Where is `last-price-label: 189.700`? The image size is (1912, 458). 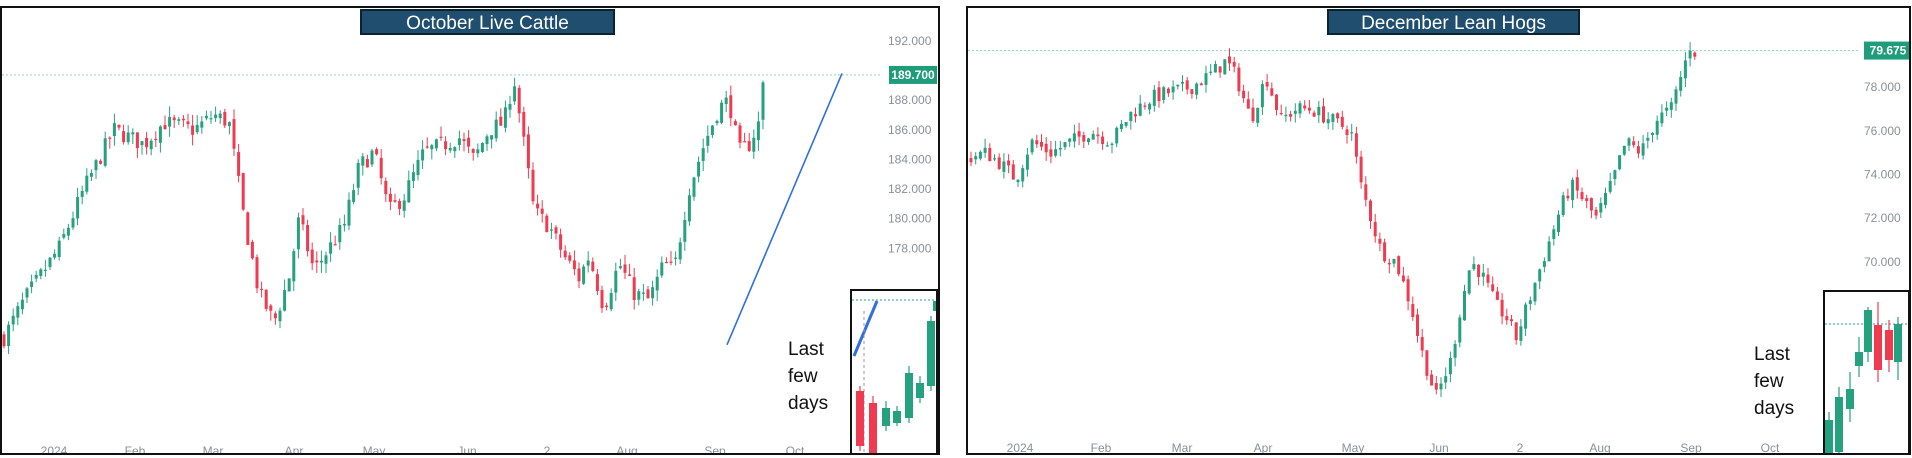
last-price-label: 189.700 is located at coordinates (913, 75).